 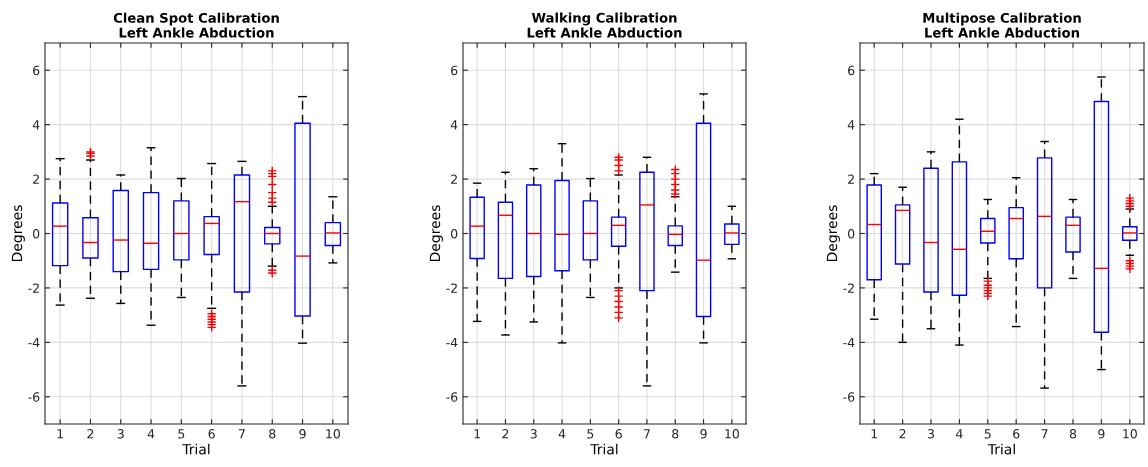 I want to click on chart-title: Walking Calibration Left Ankle Abduction, so click(x=604, y=25).